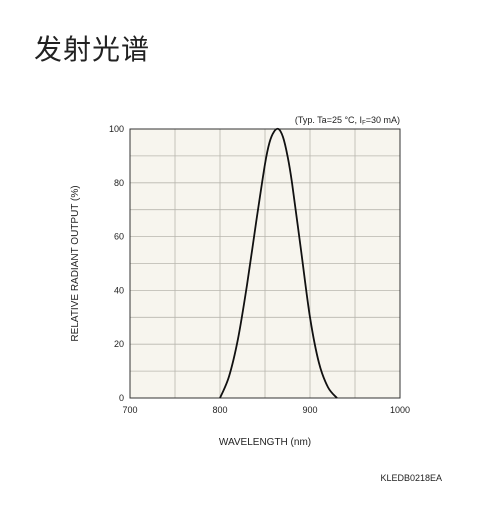  What do you see at coordinates (121, 398) in the screenshot?
I see `y-tick-label: 0` at bounding box center [121, 398].